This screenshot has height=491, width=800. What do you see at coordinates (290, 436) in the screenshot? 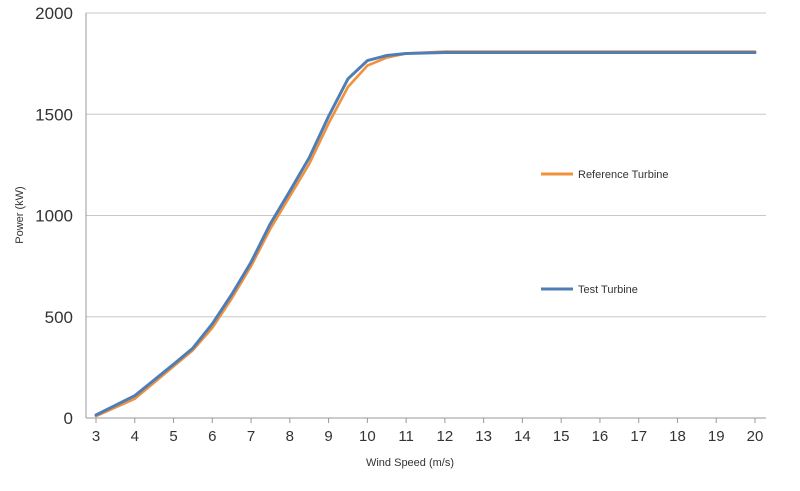
I see `x-tick-label-8: 8` at bounding box center [290, 436].